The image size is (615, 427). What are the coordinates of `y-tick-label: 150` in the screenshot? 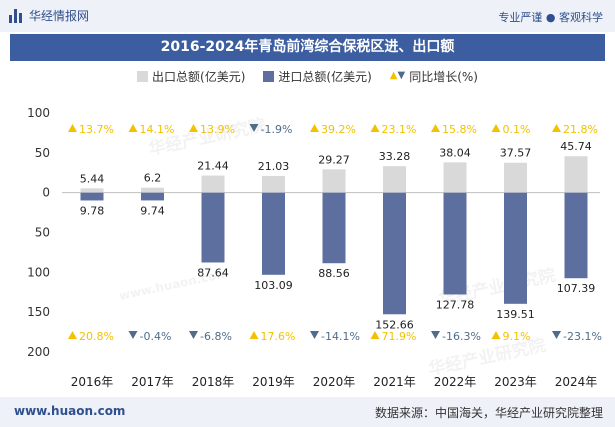 It's located at (38, 312).